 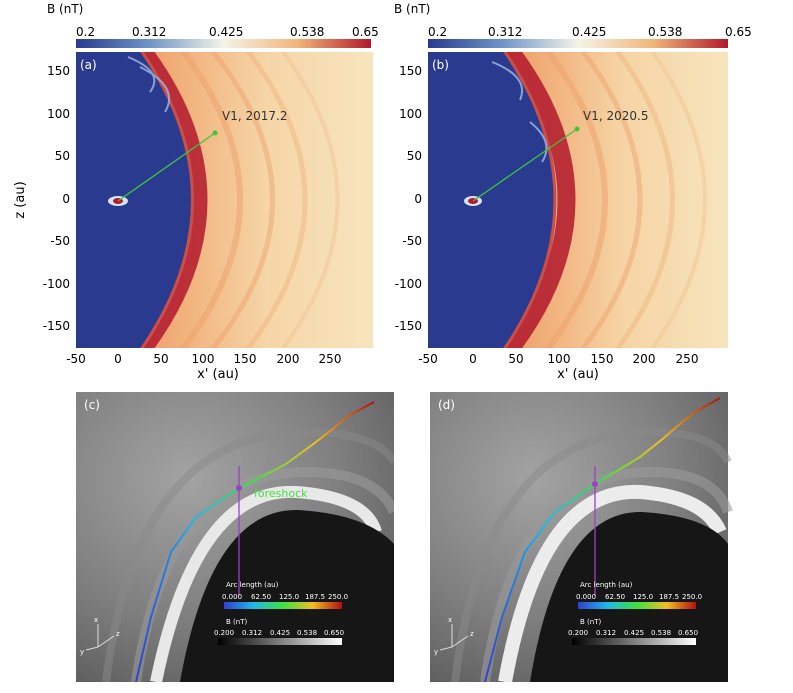 What do you see at coordinates (118, 359) in the screenshot?
I see `x-tick-label: 0` at bounding box center [118, 359].